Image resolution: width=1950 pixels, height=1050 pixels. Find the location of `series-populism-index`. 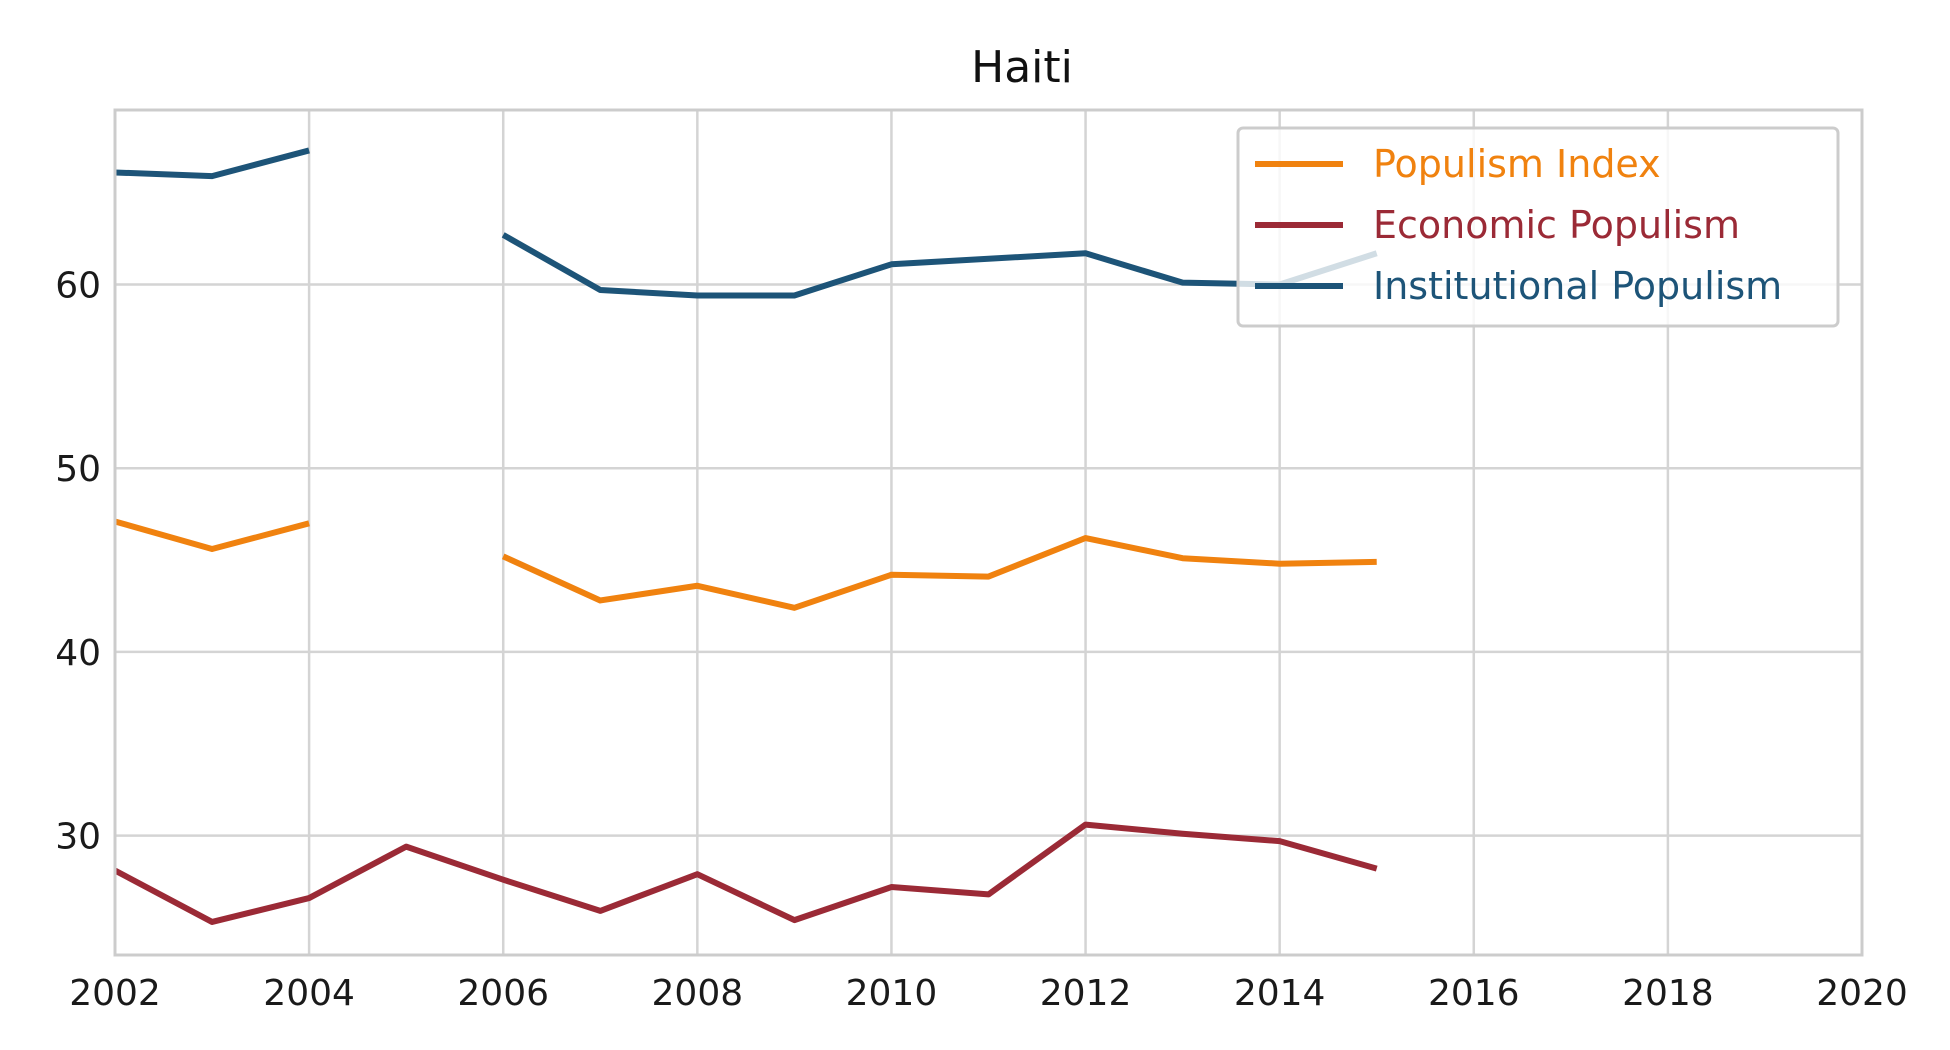

series-populism-index is located at coordinates (745, 564).